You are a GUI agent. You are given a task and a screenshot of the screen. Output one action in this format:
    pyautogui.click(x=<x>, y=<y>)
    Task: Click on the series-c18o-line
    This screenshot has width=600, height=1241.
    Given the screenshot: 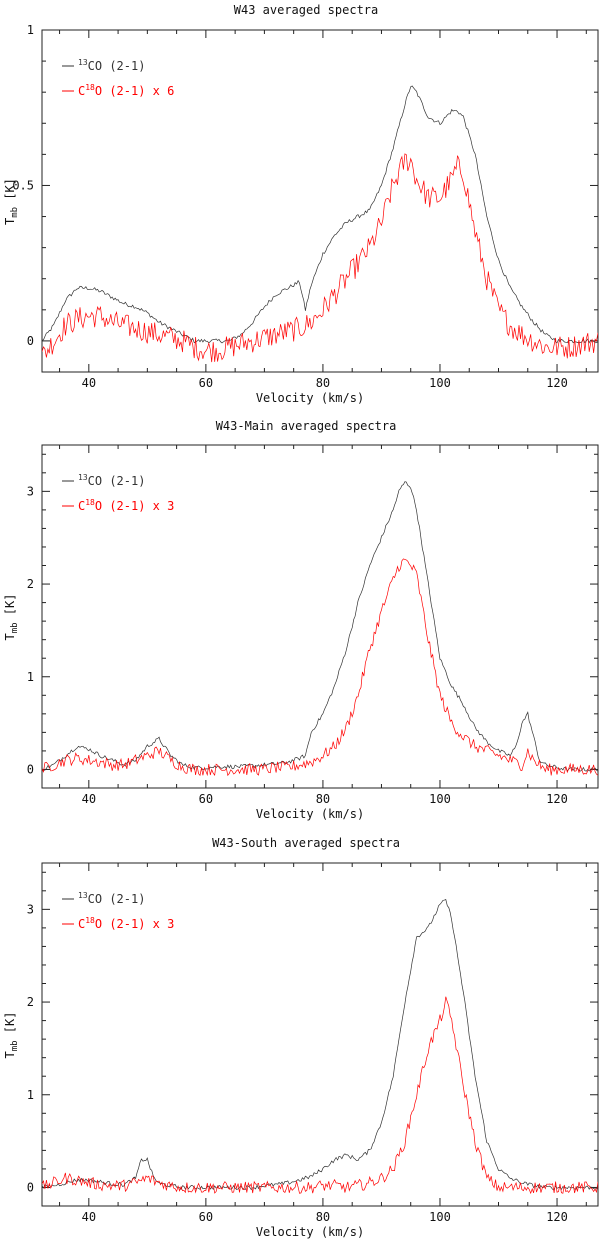 What is the action you would take?
    pyautogui.click(x=320, y=1095)
    